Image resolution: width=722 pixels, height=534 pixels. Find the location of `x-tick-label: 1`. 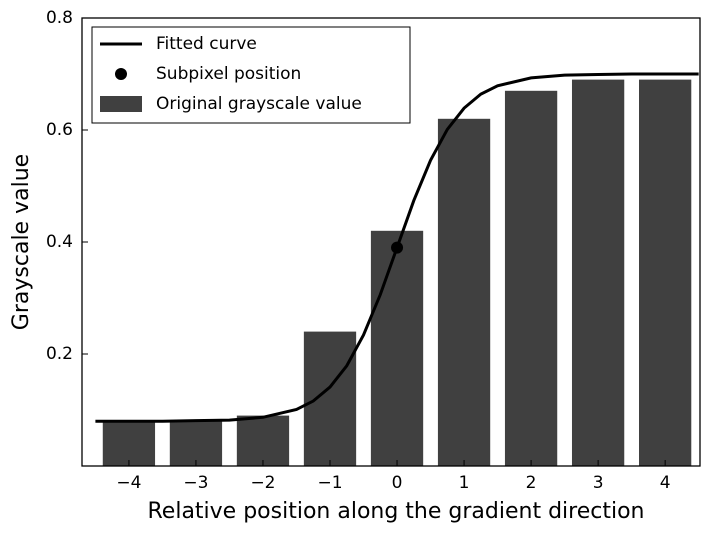

x-tick-label: 1 is located at coordinates (464, 483).